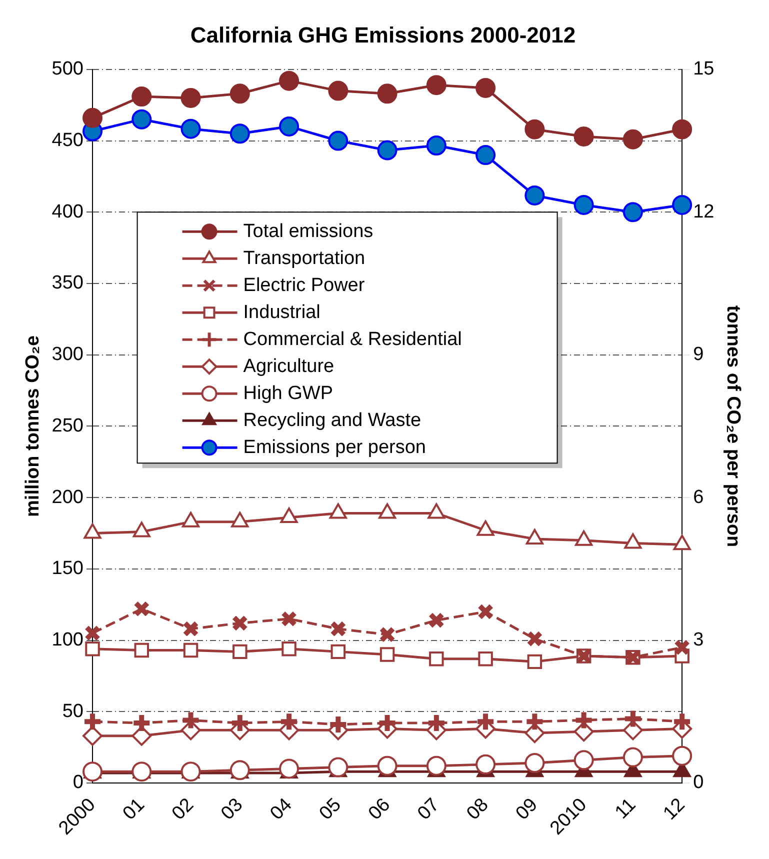 Image resolution: width=769 pixels, height=859 pixels. Describe the element at coordinates (68, 355) in the screenshot. I see `y-tick-label: 300` at that location.